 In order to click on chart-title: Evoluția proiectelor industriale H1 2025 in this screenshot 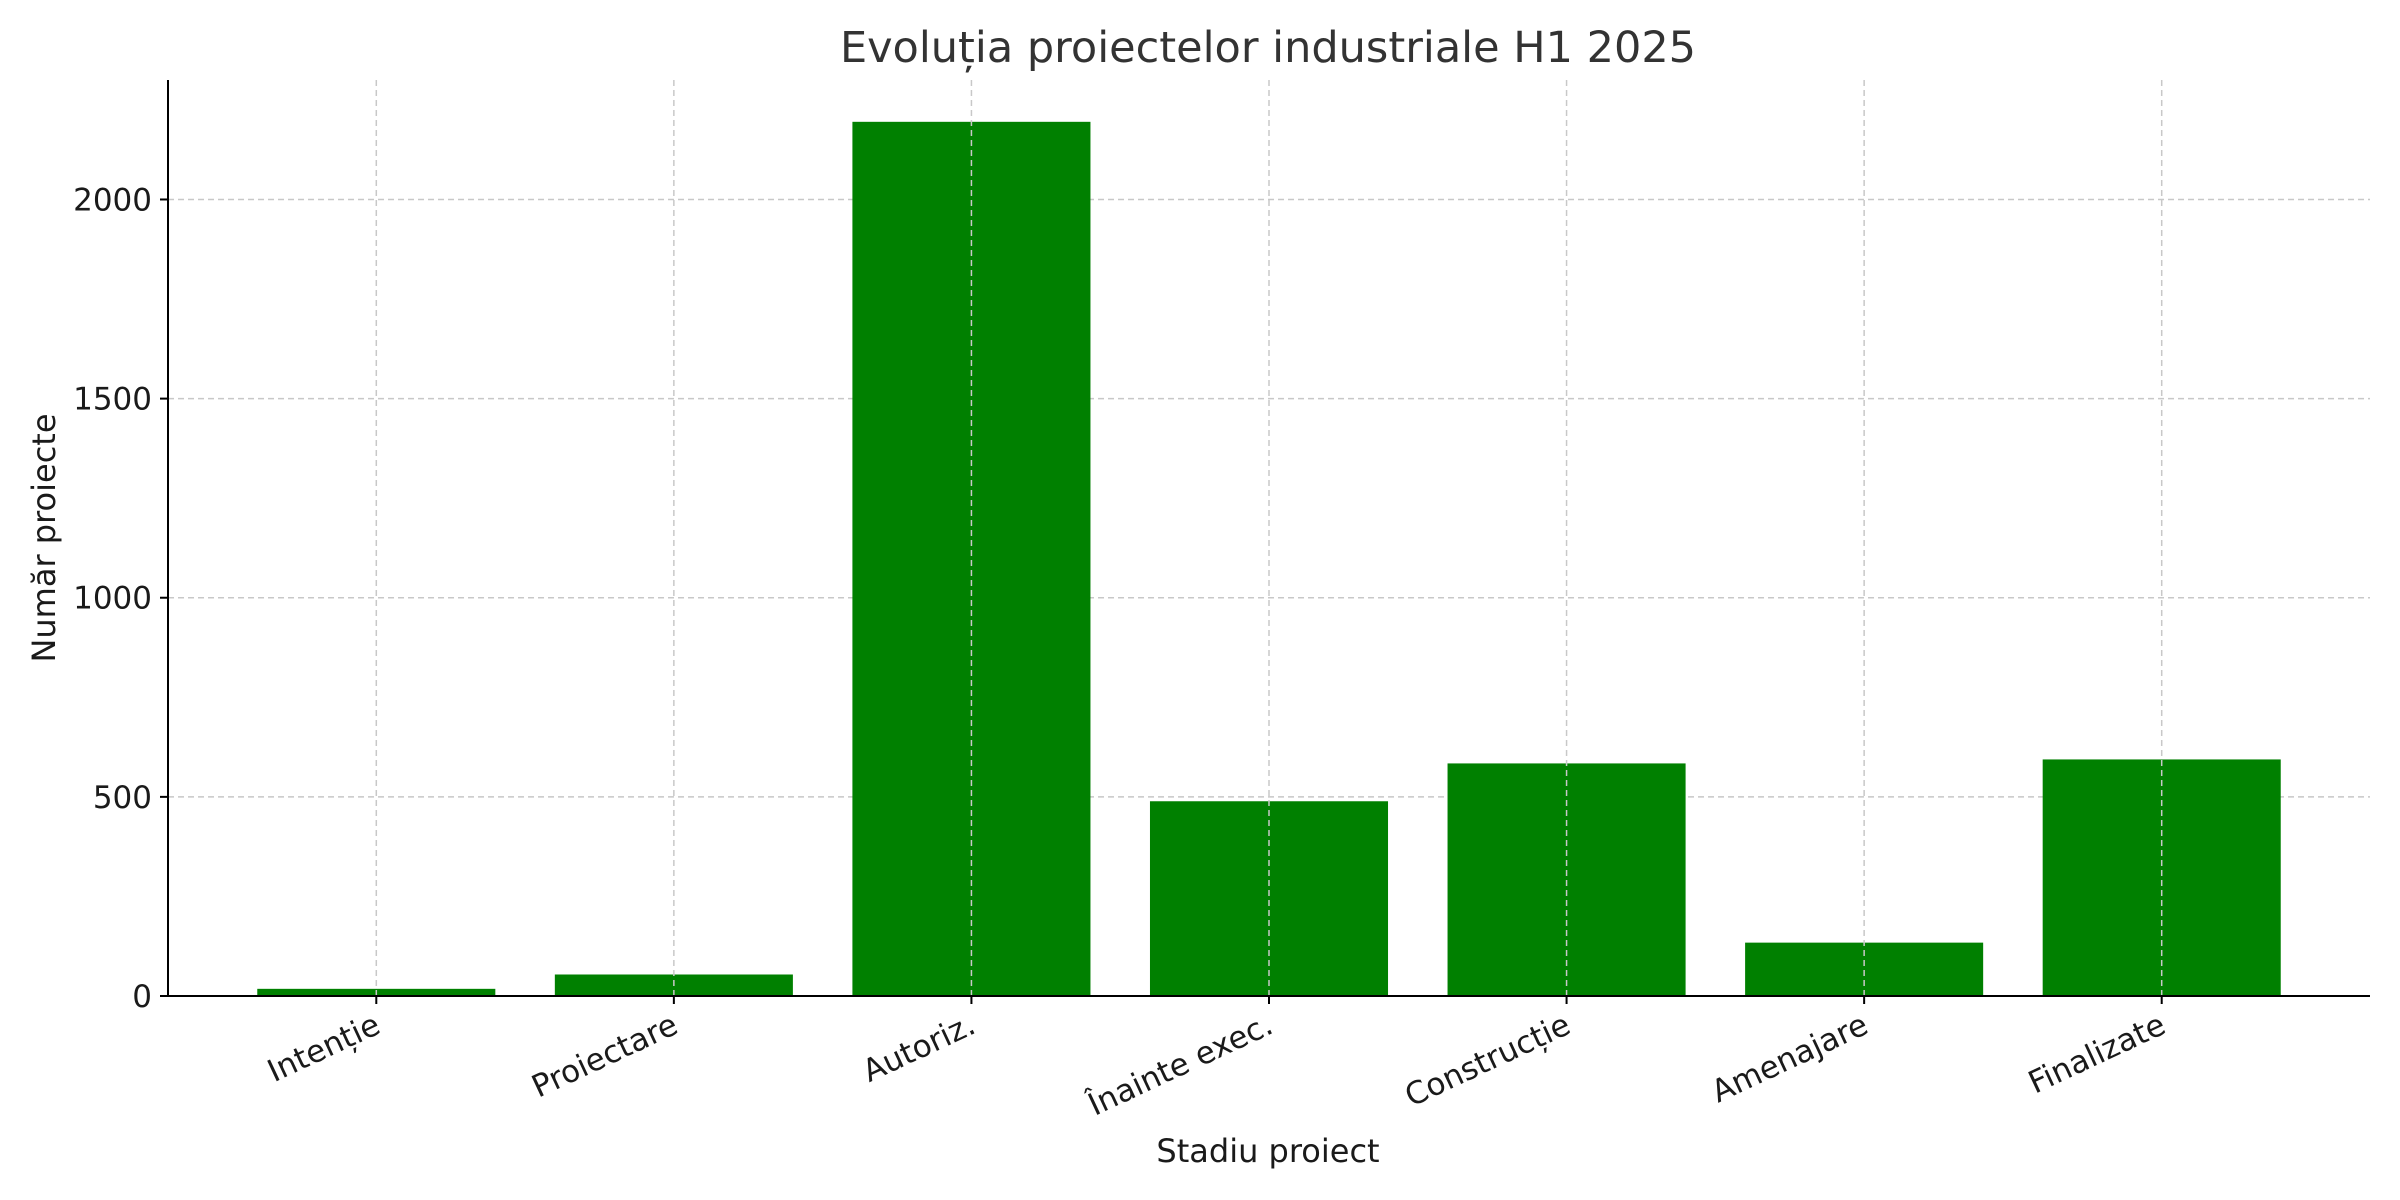, I will do `click(1268, 48)`.